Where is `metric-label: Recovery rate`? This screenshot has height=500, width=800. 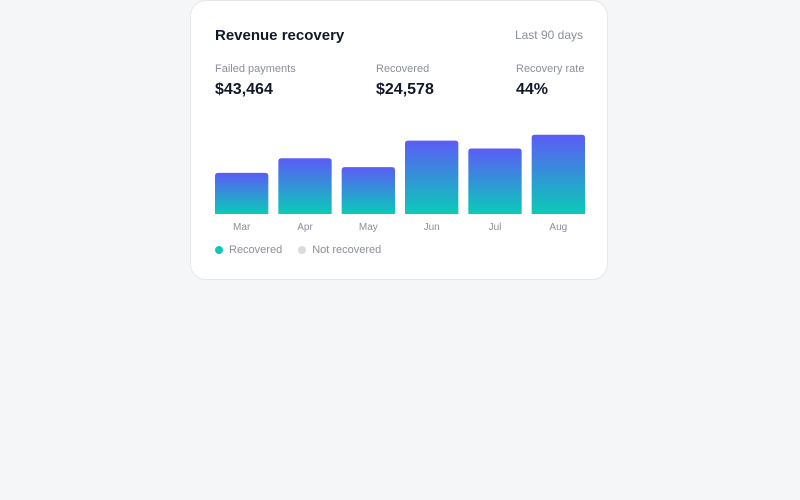
metric-label: Recovery rate is located at coordinates (550, 69).